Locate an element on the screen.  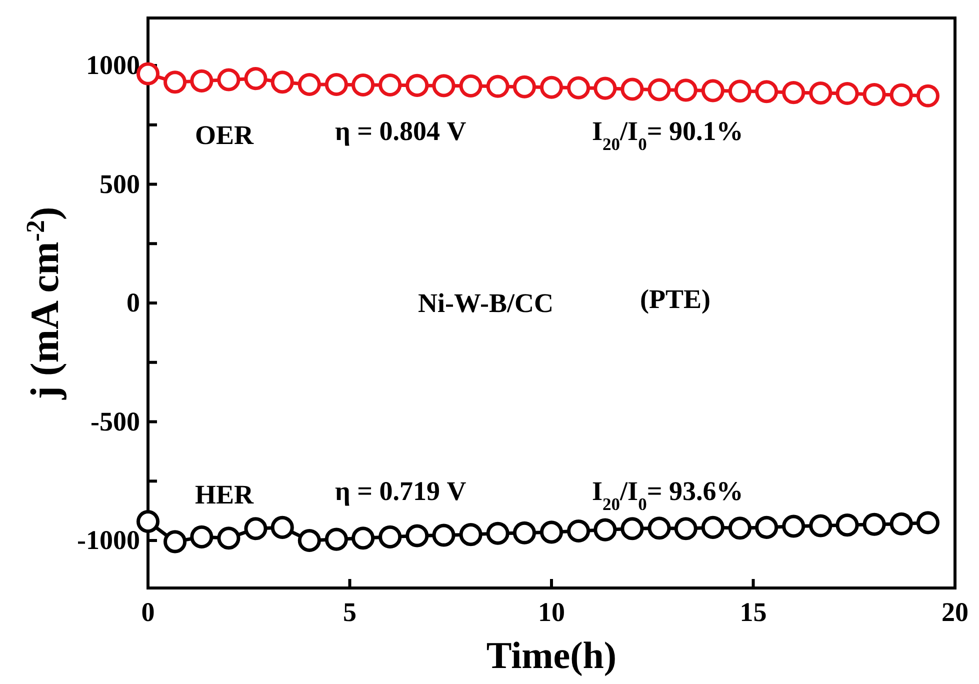
annotation: I$_{20}$/I$_{0}$= 93.6% is located at coordinates (668, 495).